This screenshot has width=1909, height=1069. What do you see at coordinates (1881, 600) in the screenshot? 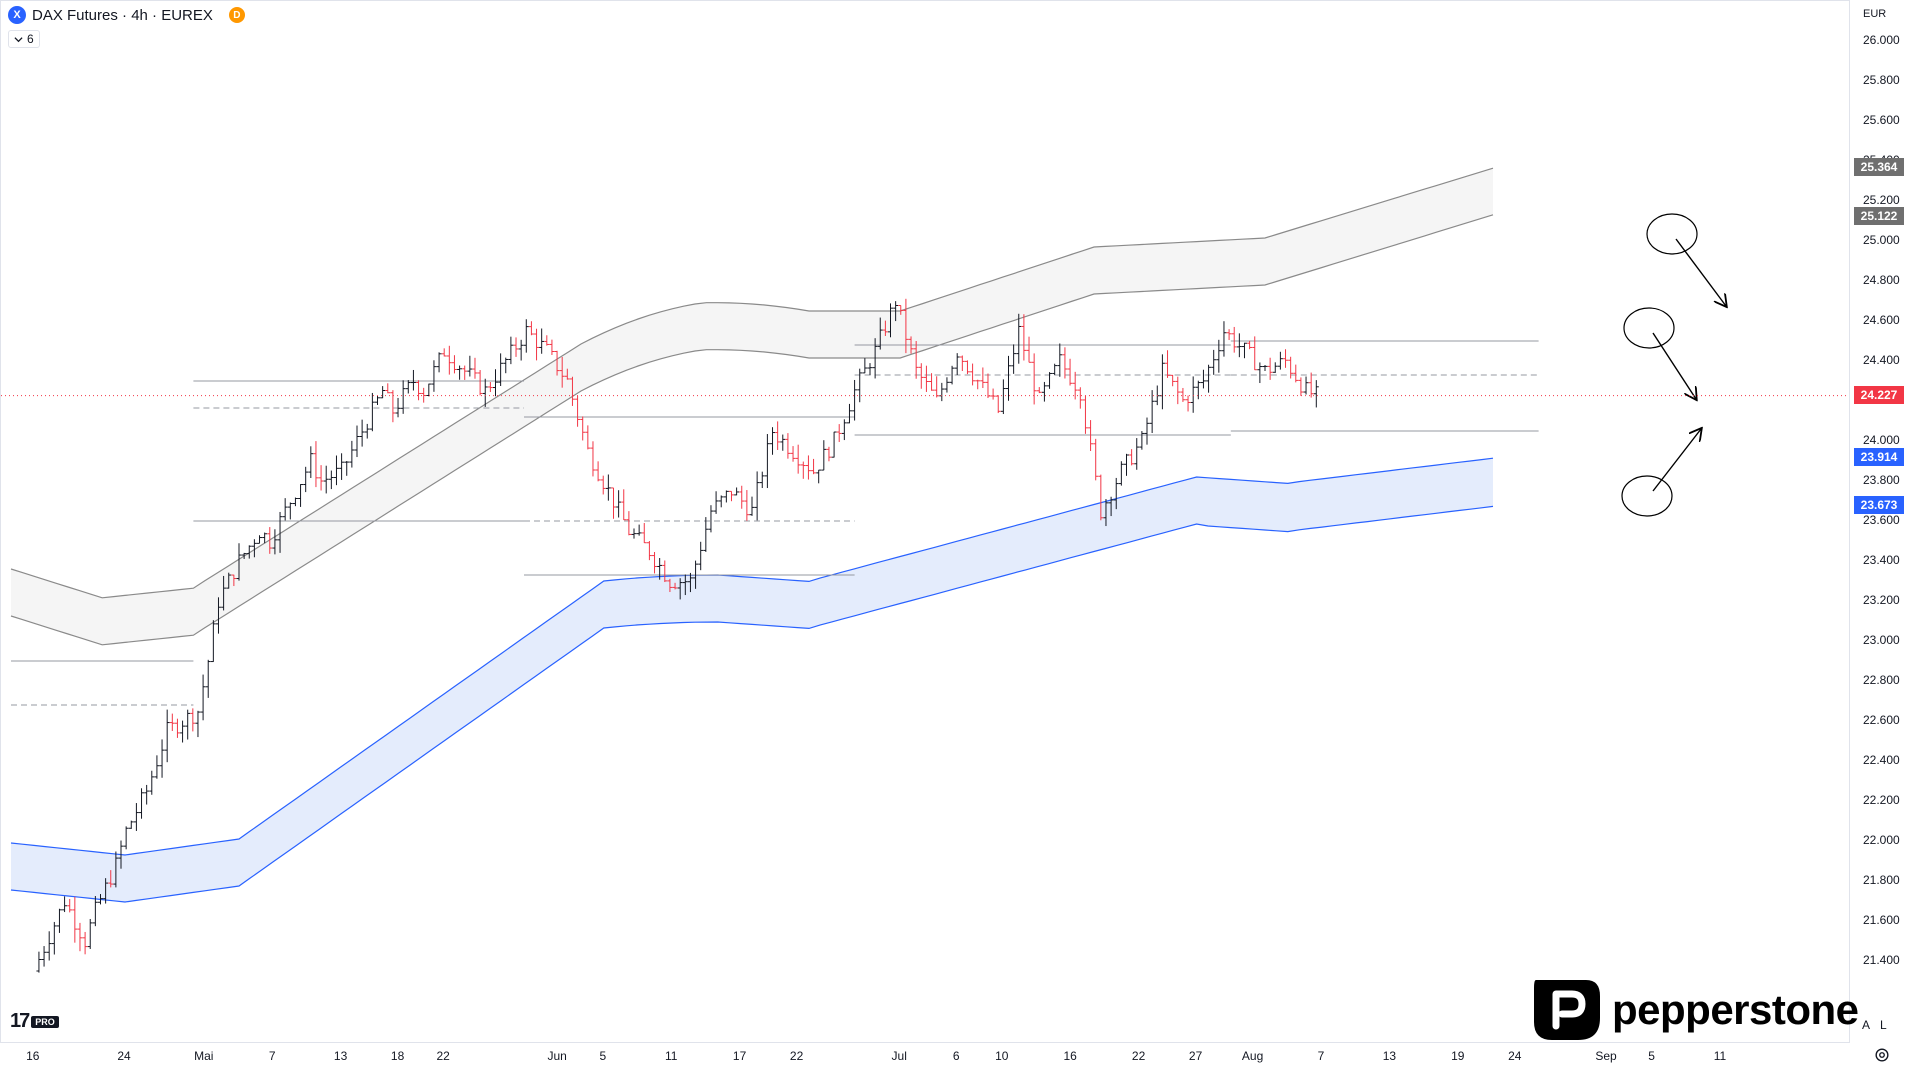
I see `price-label: 23.200` at bounding box center [1881, 600].